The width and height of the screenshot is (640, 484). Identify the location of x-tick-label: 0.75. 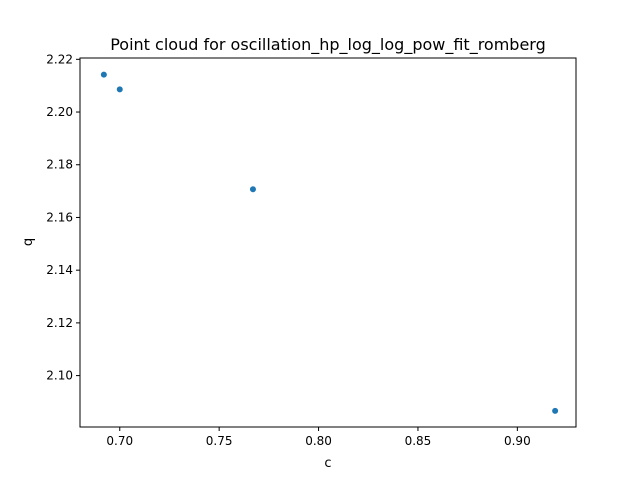
(219, 441).